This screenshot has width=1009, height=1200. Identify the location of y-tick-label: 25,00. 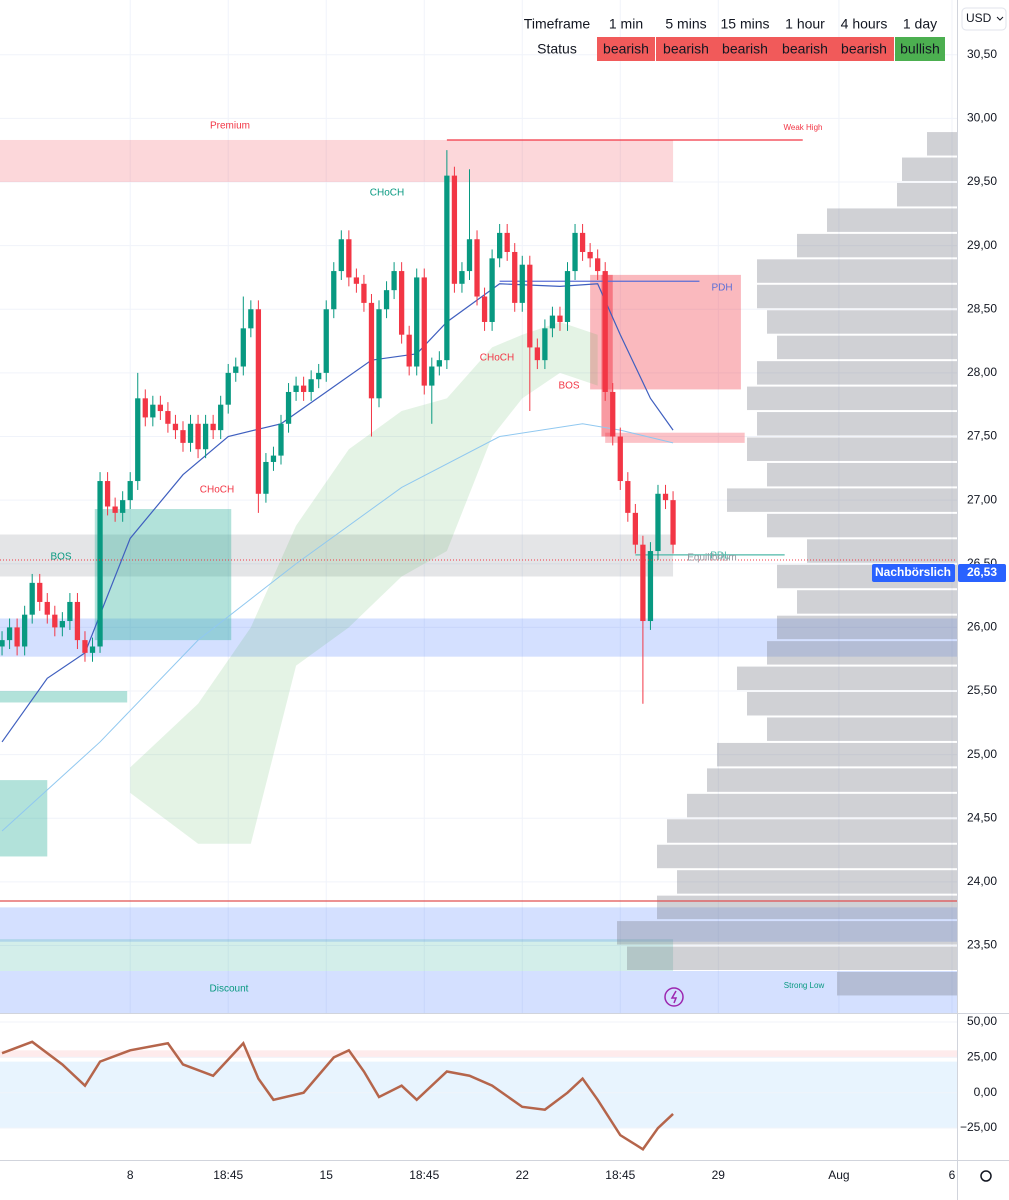
(982, 754).